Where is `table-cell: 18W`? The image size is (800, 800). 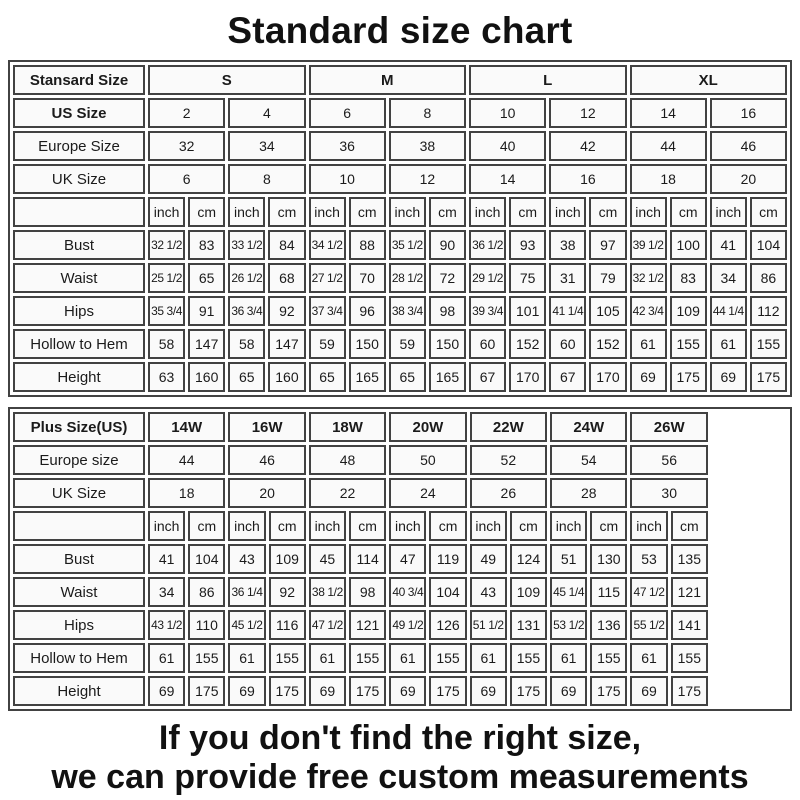 table-cell: 18W is located at coordinates (347, 427).